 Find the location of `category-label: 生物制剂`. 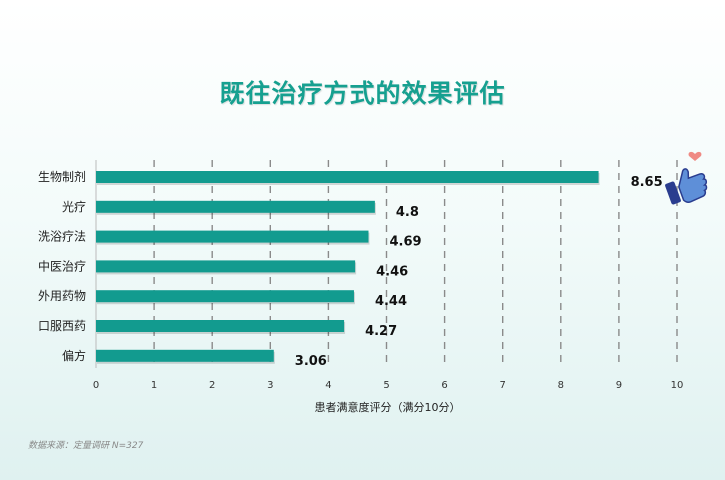

category-label: 生物制剂 is located at coordinates (62, 176).